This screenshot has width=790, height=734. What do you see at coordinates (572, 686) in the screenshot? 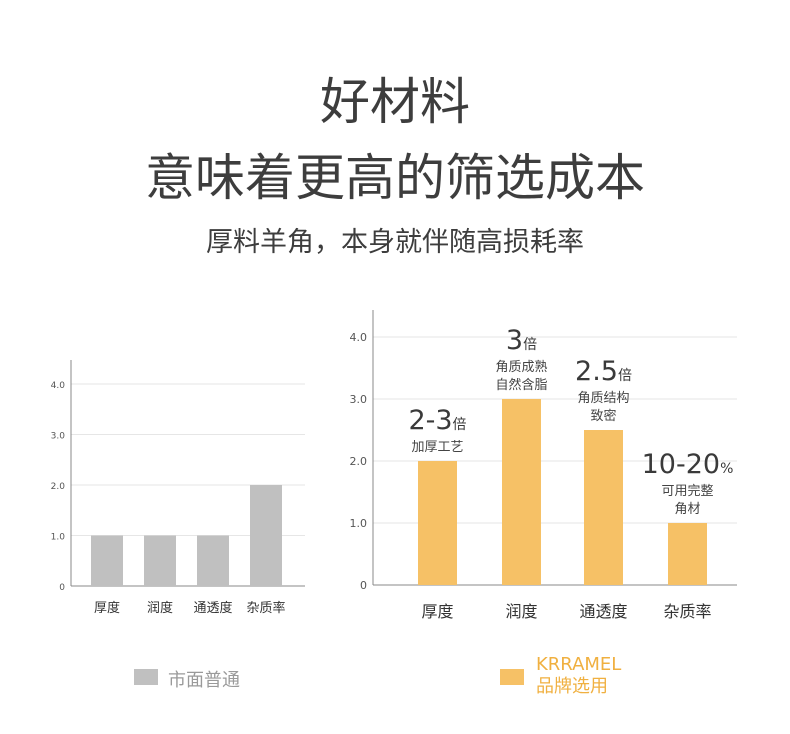
I see `legend-brand-desc: 品牌选用` at bounding box center [572, 686].